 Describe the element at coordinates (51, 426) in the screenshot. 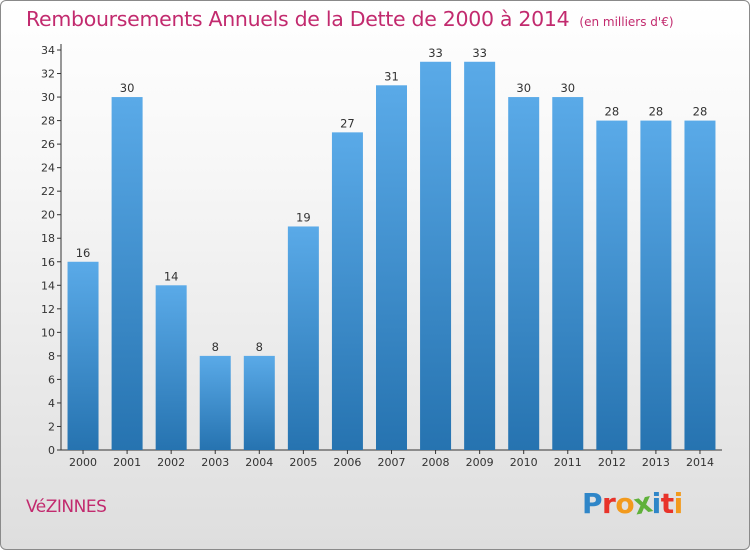

I see `y-tick-label: 2` at that location.